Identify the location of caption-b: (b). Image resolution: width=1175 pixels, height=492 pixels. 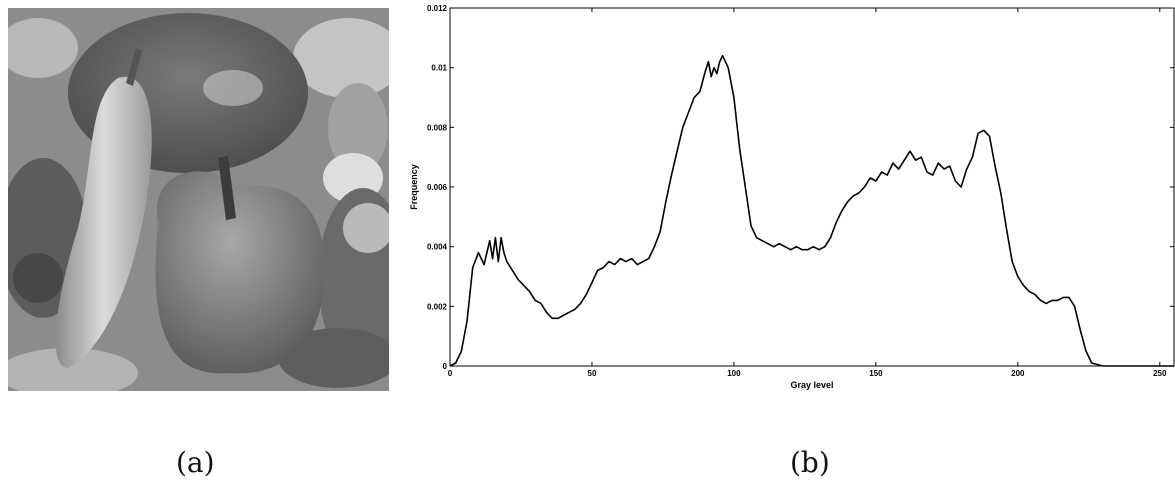
(810, 462).